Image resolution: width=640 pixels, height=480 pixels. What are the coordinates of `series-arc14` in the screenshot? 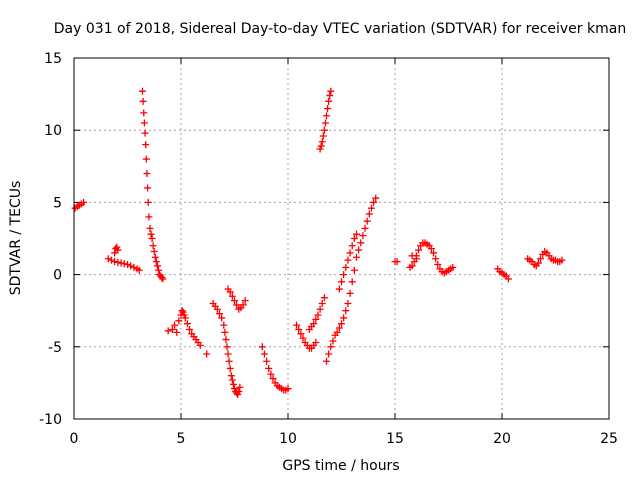 It's located at (347, 261).